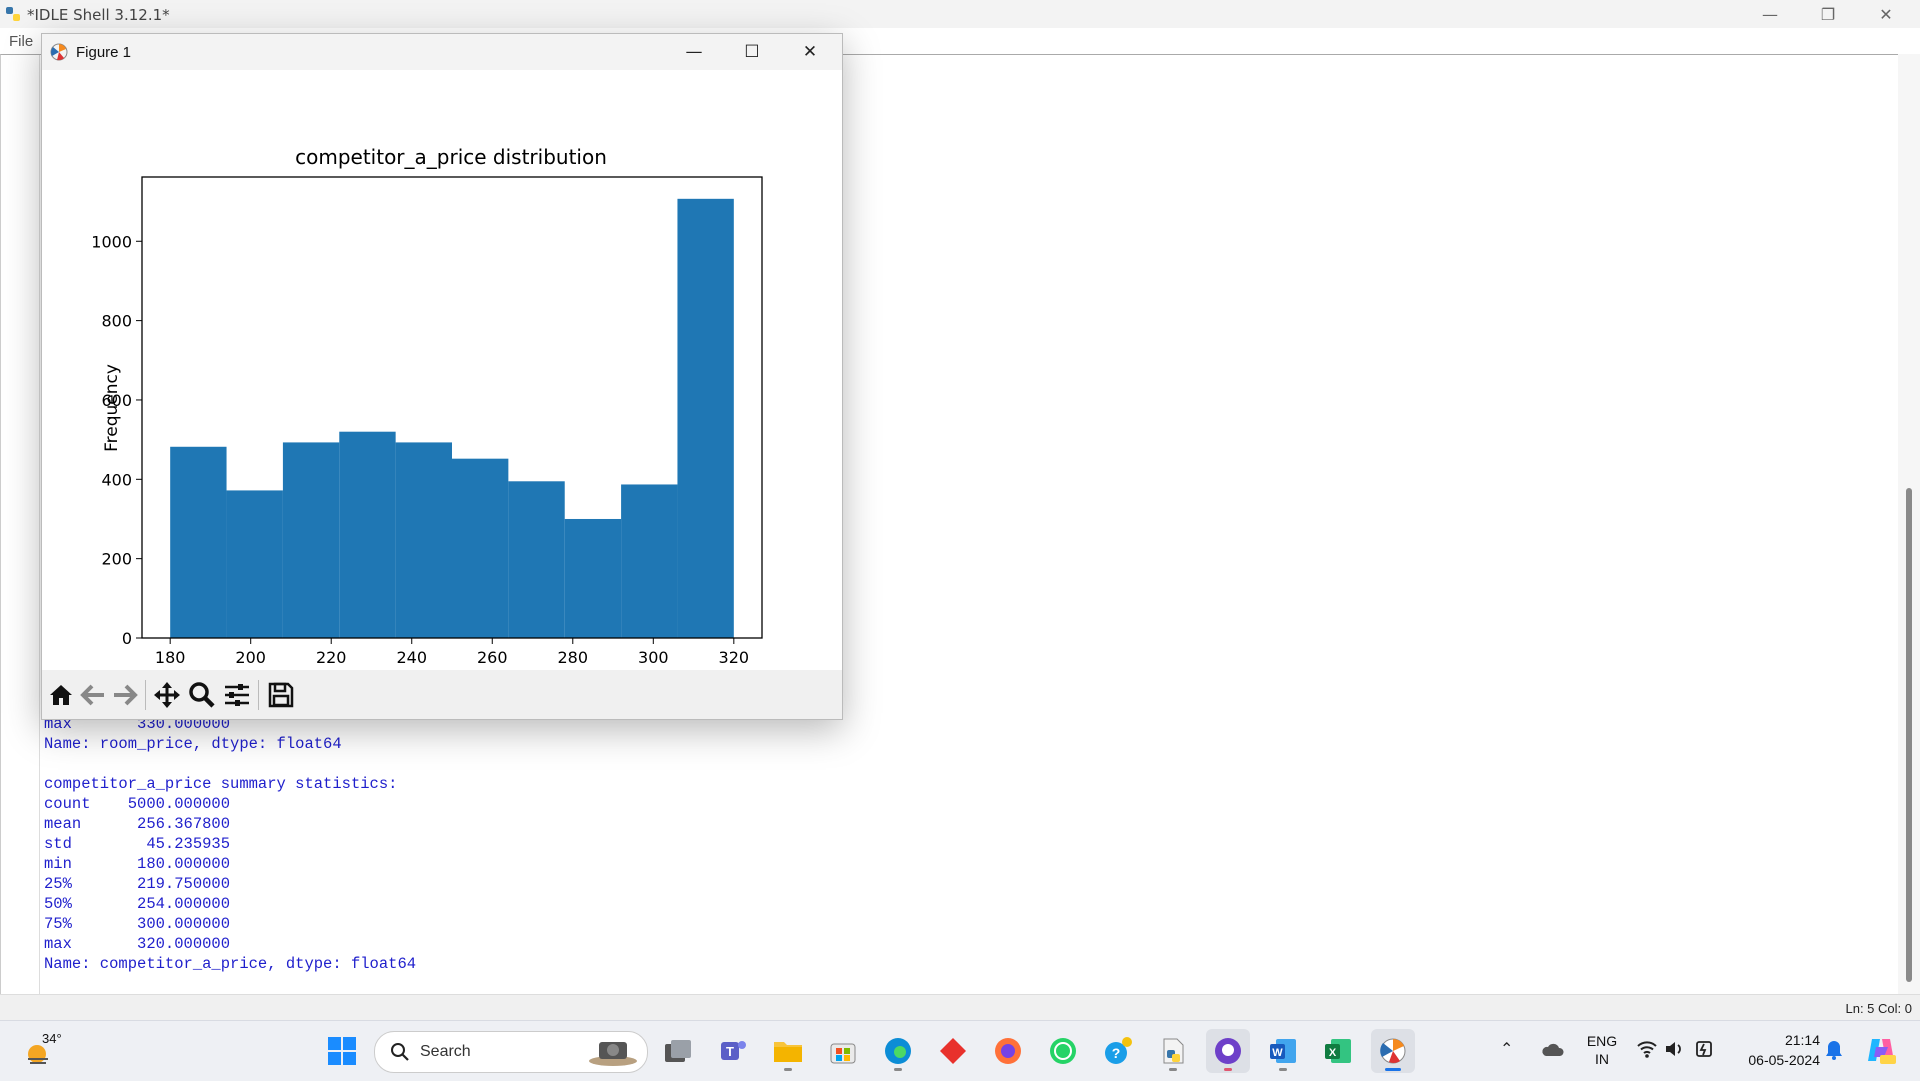 This screenshot has height=1081, width=1920. I want to click on x-tick-label: 240, so click(411, 657).